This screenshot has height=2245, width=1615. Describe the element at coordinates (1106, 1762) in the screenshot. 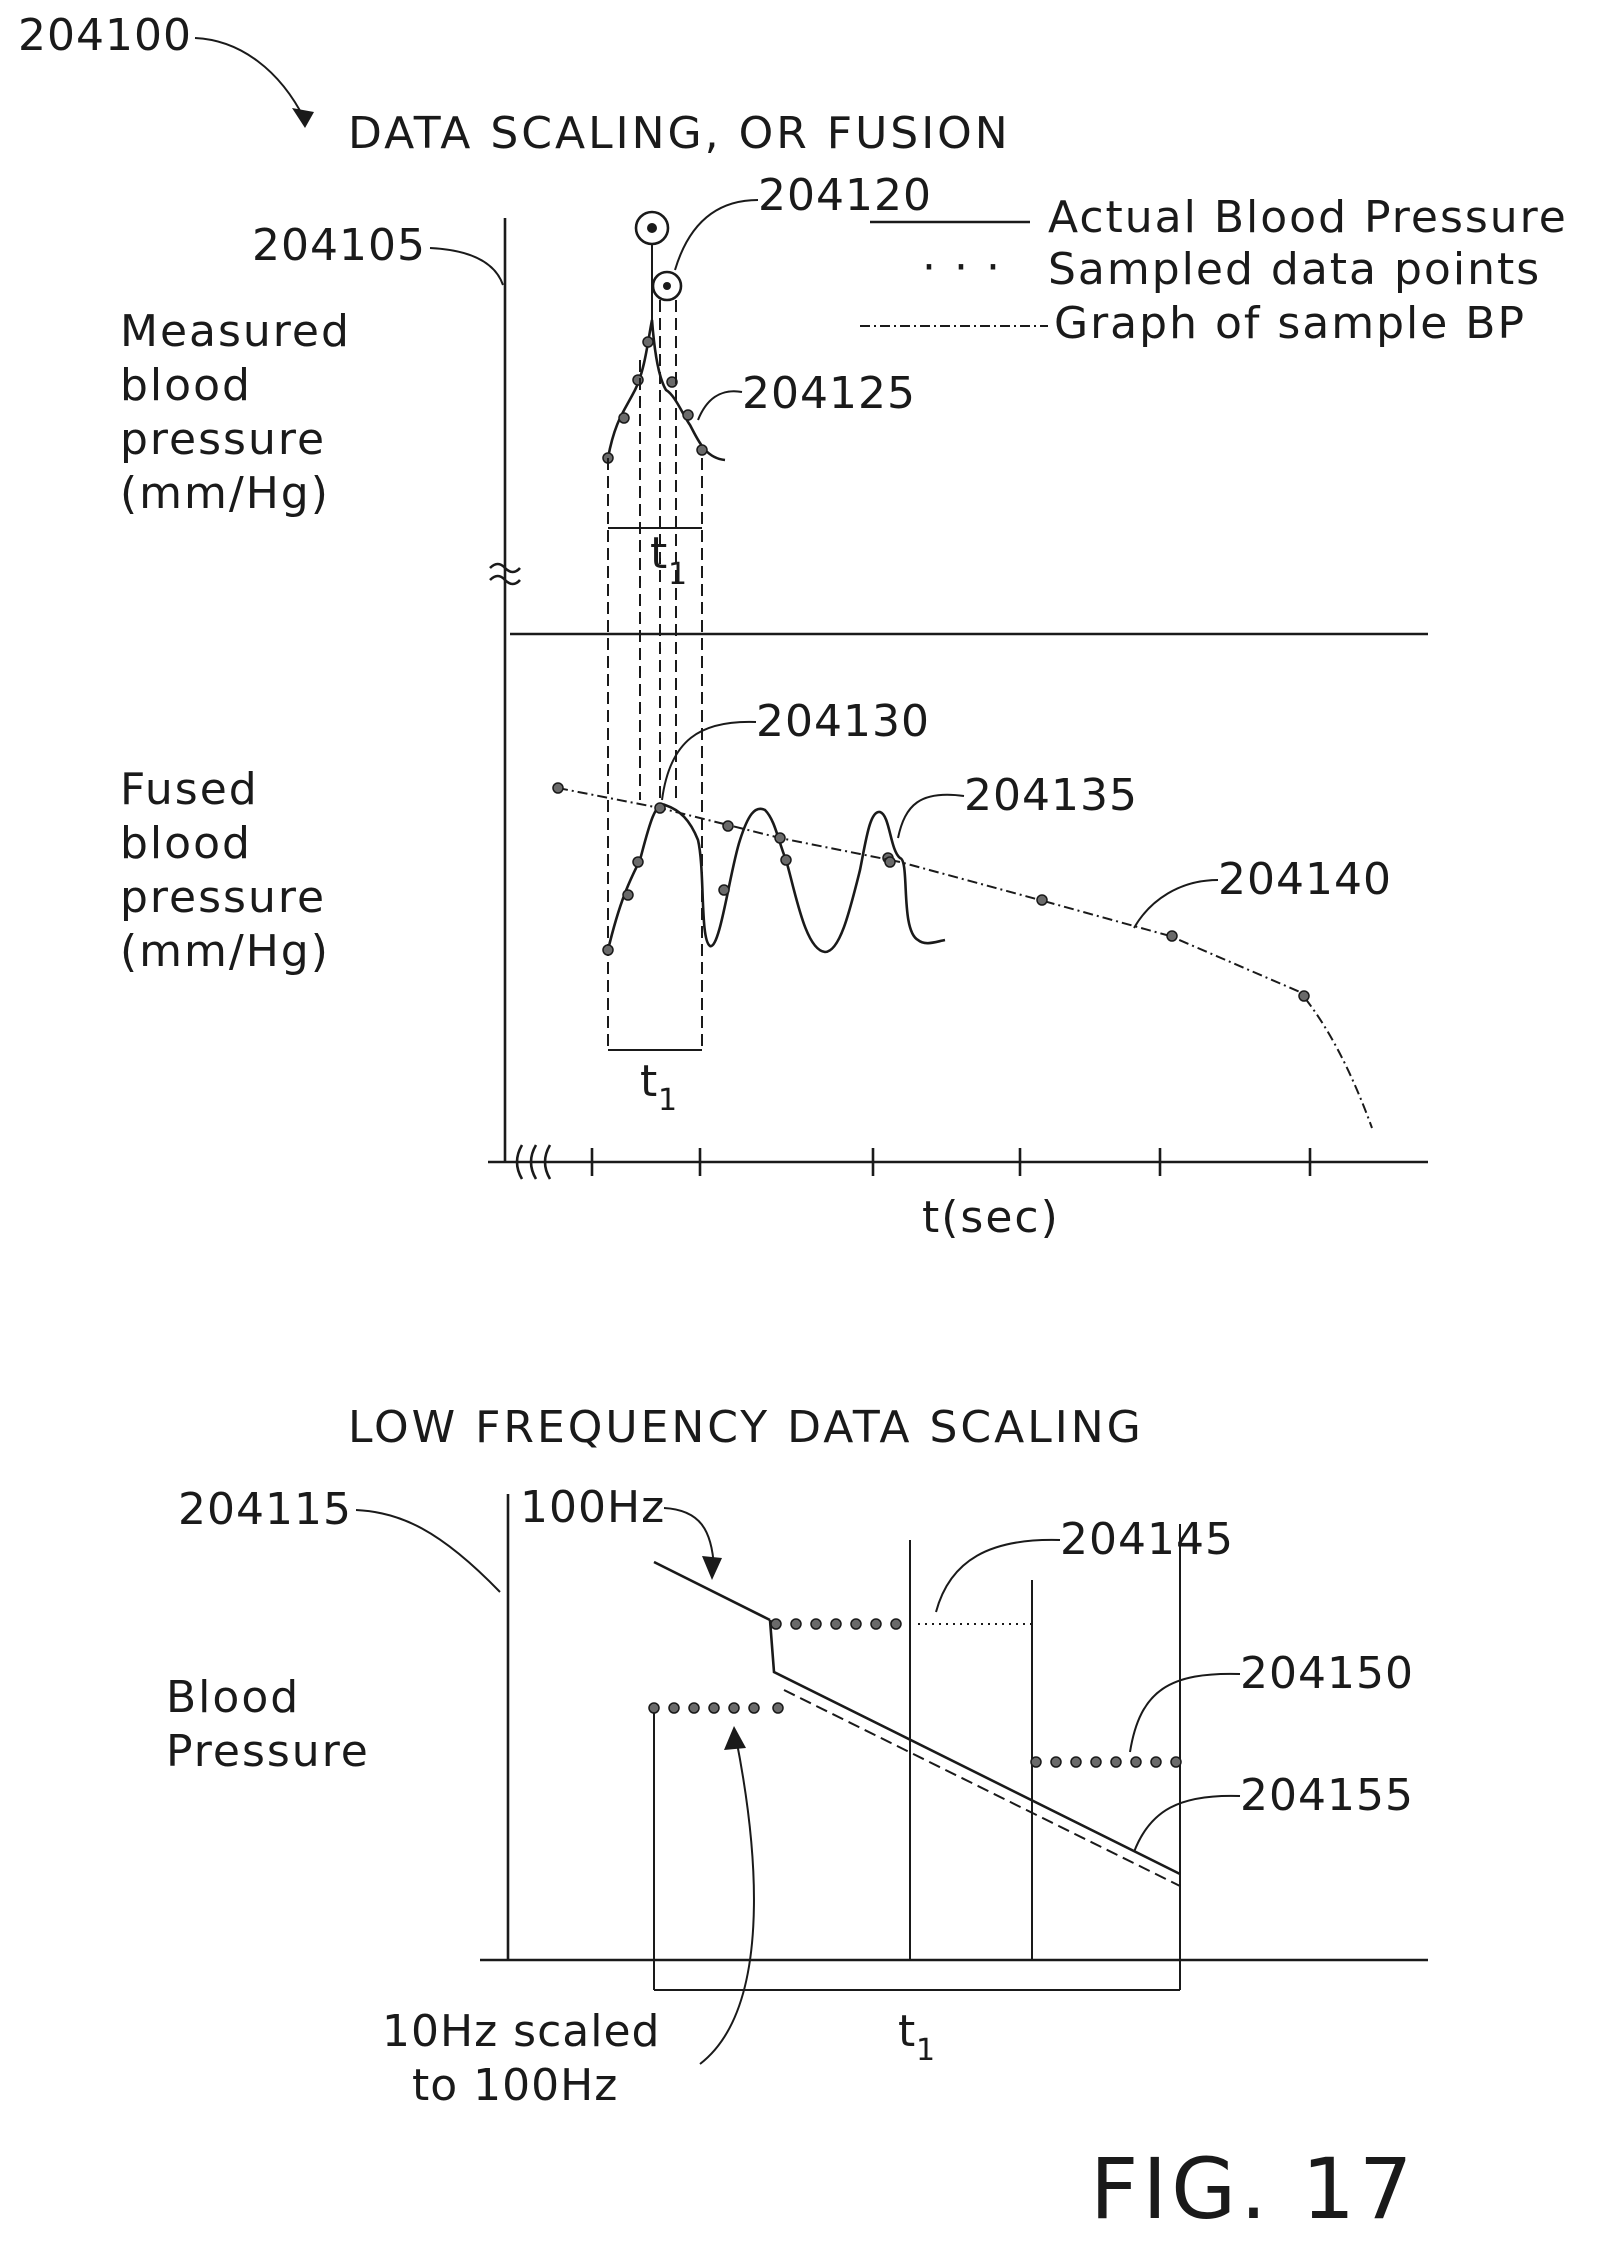

I see `lower-sample-points` at that location.